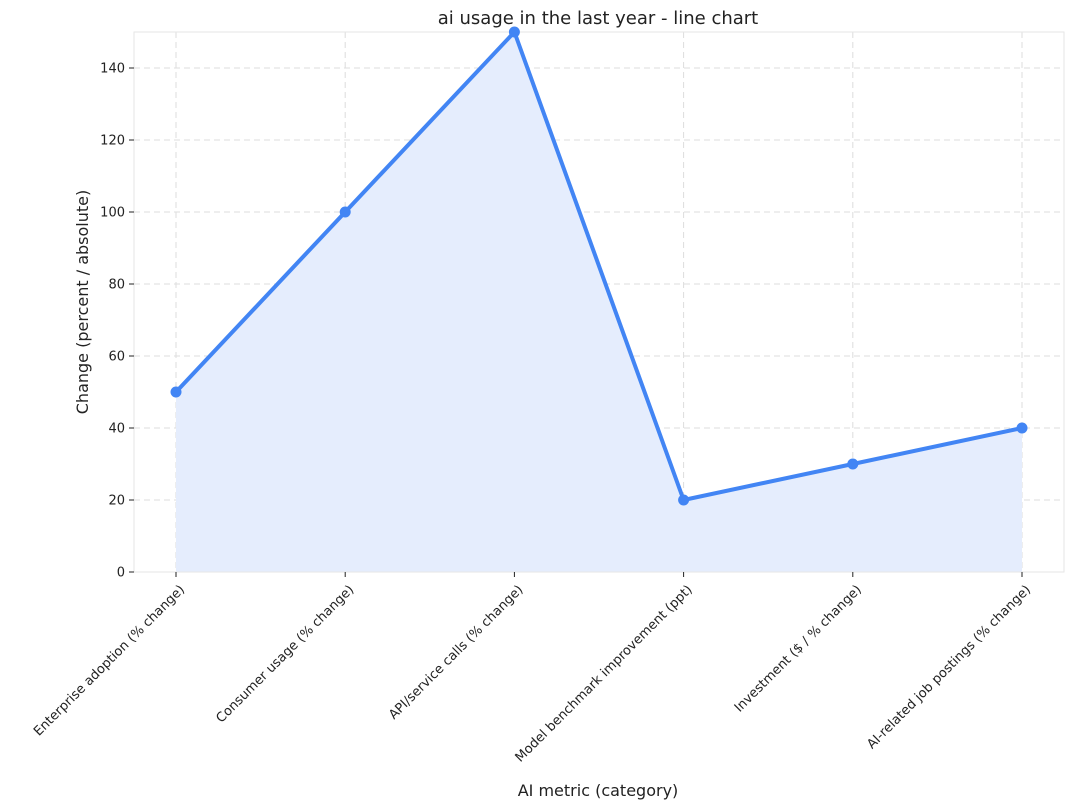  Describe the element at coordinates (112, 141) in the screenshot. I see `y-tick-label: 120` at that location.